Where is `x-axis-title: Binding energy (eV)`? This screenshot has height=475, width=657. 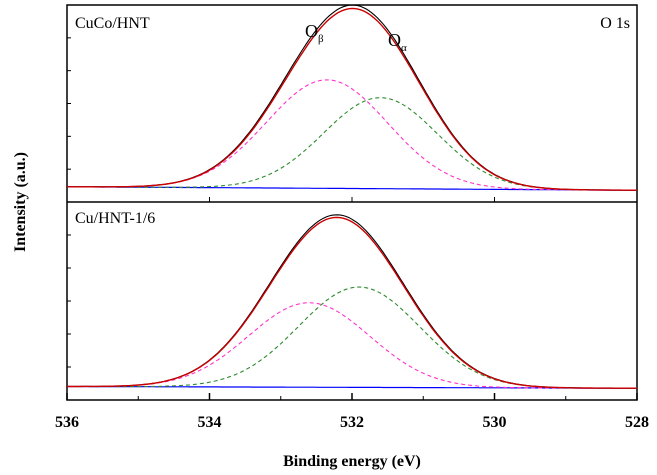
x-axis-title: Binding energy (eV) is located at coordinates (352, 461).